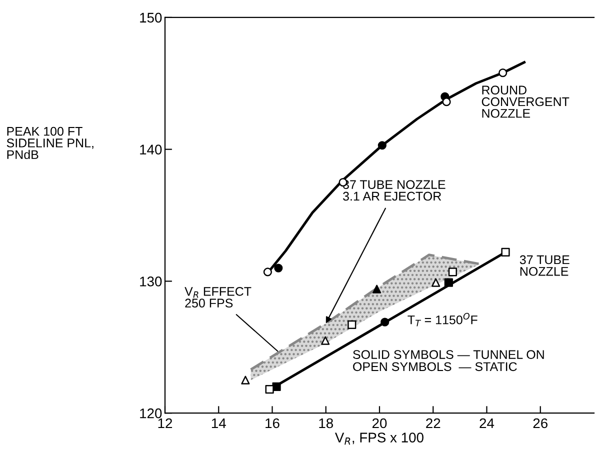 This screenshot has width=600, height=459. I want to click on annotation: SOLID SYMBOLS — TUNNEL ON OPEN SYMBOLS — STATIC, so click(448, 361).